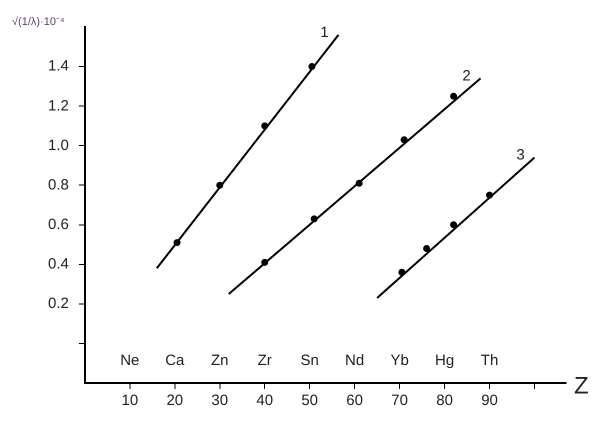  What do you see at coordinates (58, 224) in the screenshot?
I see `y-tick-label: 0.6` at bounding box center [58, 224].